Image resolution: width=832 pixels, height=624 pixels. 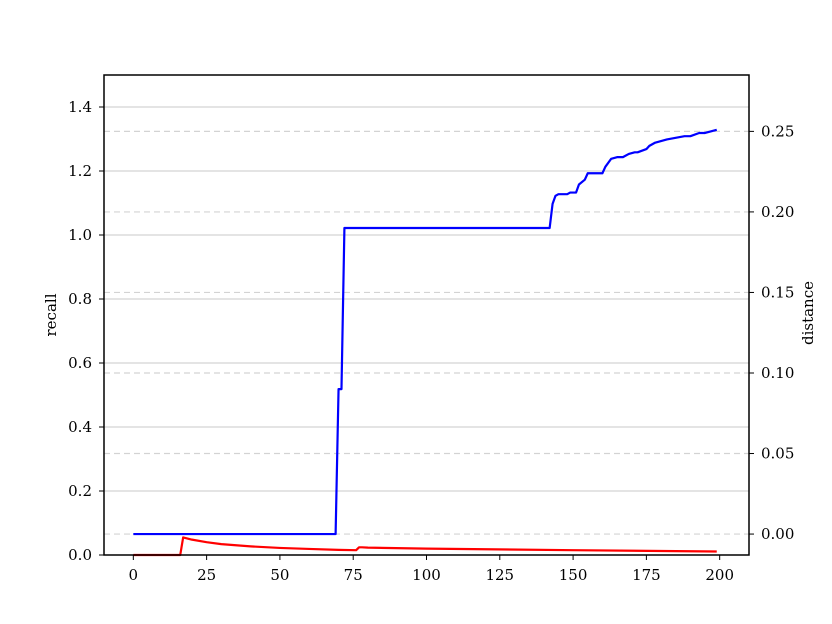 What do you see at coordinates (80, 299) in the screenshot?
I see `y-tick-label: 0.8` at bounding box center [80, 299].